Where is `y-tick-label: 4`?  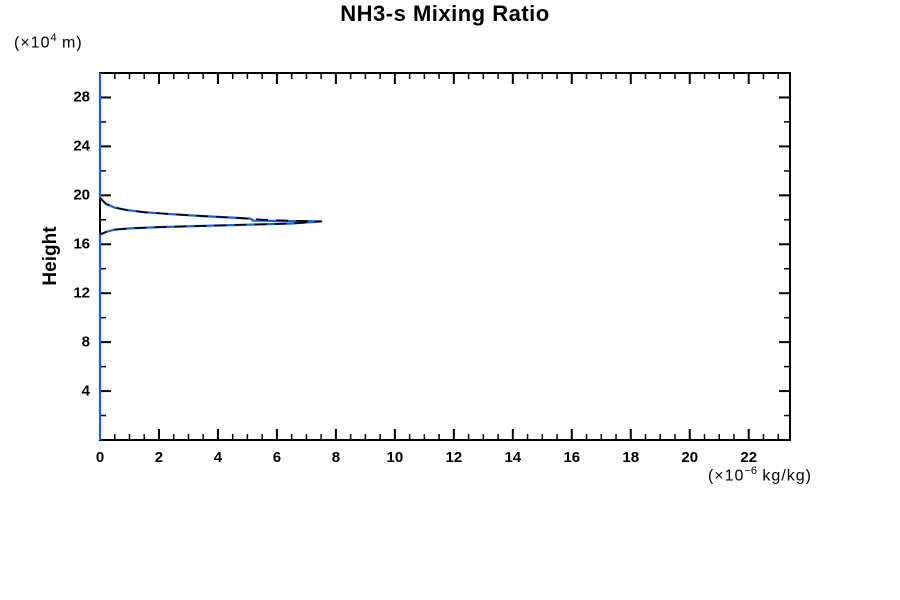 y-tick-label: 4 is located at coordinates (85, 391).